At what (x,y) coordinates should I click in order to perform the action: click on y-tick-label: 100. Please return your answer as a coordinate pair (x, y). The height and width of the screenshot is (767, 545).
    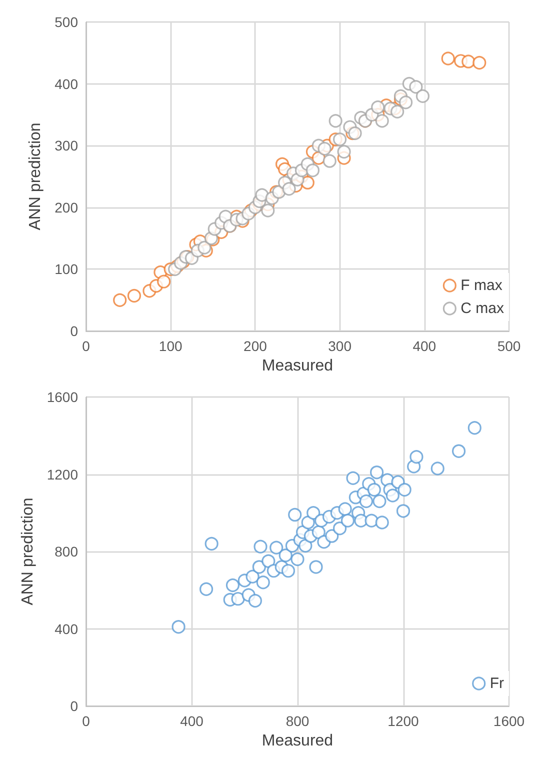
    Looking at the image, I should click on (66, 269).